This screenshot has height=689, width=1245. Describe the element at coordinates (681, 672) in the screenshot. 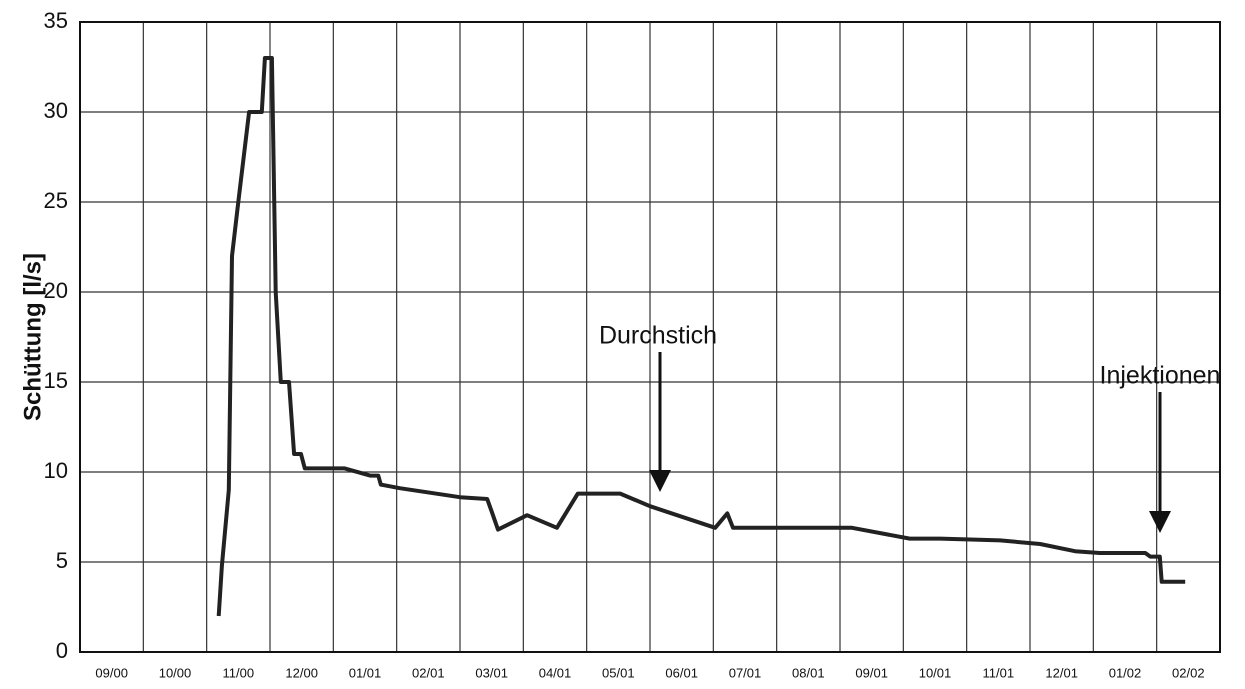

I see `x-tick-label: 06/01` at that location.